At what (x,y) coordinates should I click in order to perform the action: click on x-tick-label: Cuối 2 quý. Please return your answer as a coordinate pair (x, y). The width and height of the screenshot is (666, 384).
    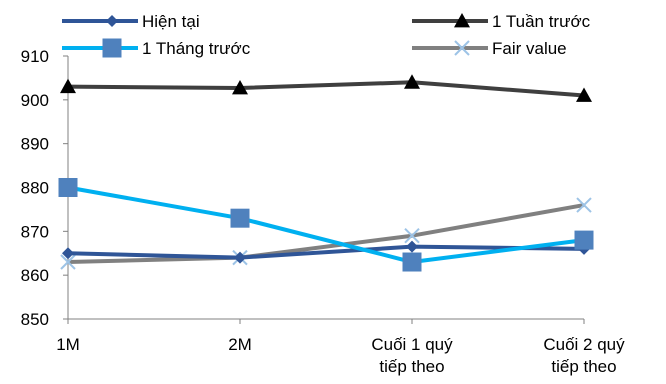
    Looking at the image, I should click on (584, 344).